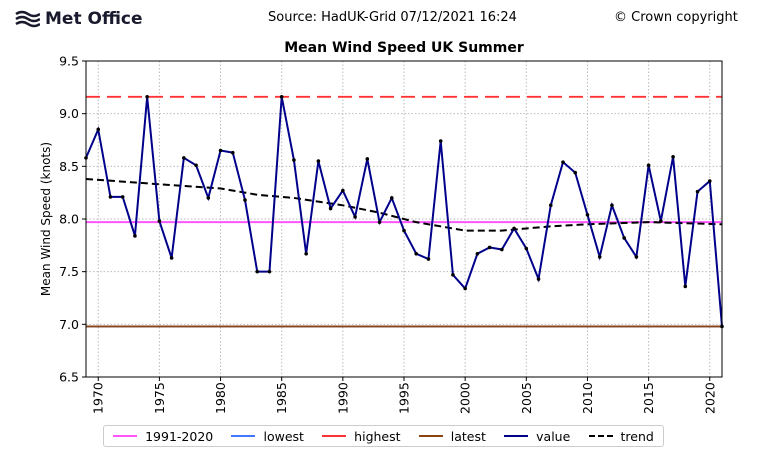 Image resolution: width=768 pixels, height=461 pixels. I want to click on legend-item-highest: highest, so click(361, 436).